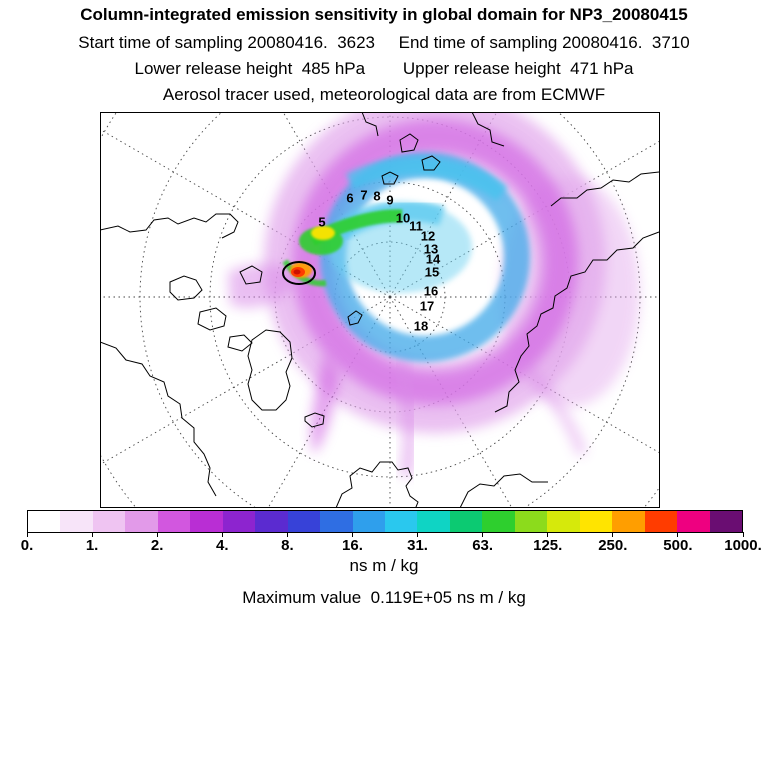  I want to click on colorbar-tick-label: 63., so click(483, 545).